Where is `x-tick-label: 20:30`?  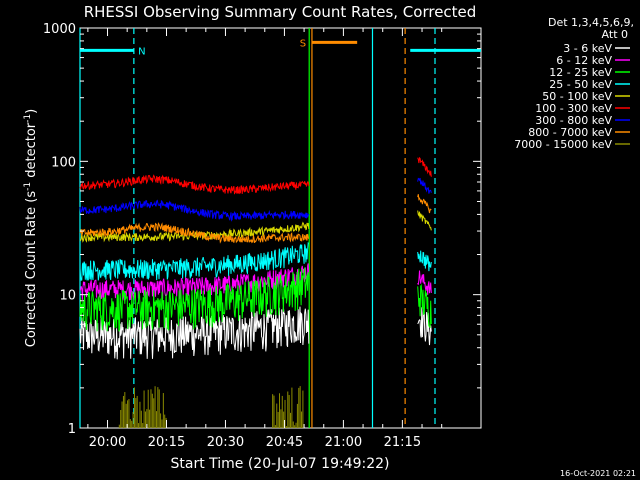 x-tick-label: 20:30 is located at coordinates (225, 442).